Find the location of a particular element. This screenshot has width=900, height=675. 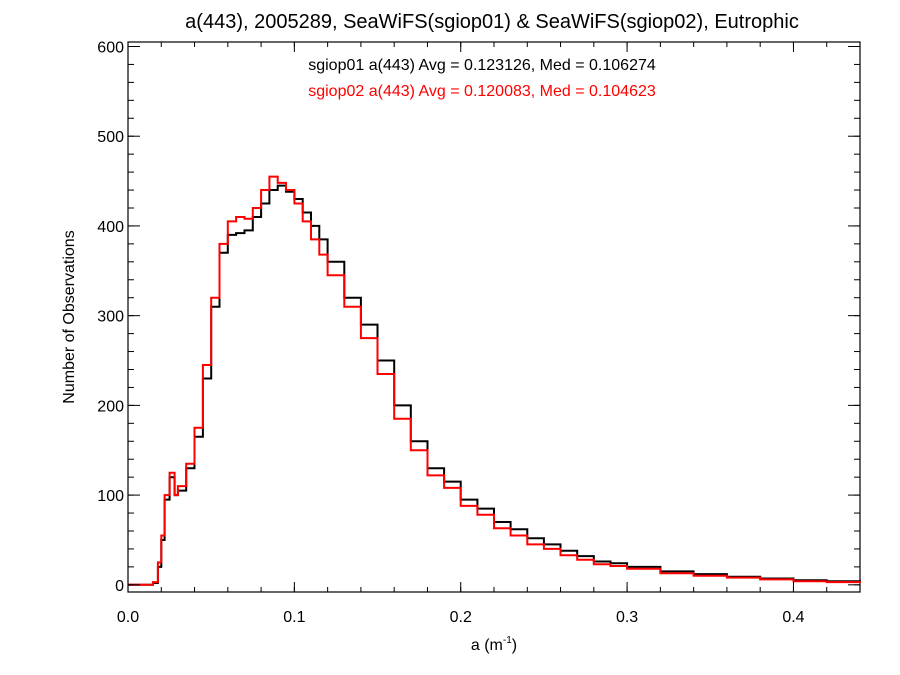

y-tick-label: 500 is located at coordinates (110, 137).